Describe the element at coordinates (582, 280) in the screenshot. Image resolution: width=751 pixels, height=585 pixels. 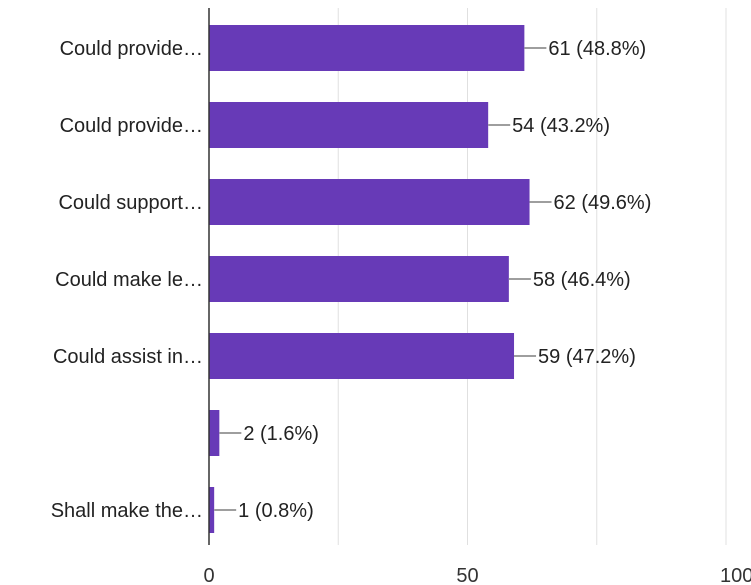
I see `value-label: 58 (46.4%)` at that location.